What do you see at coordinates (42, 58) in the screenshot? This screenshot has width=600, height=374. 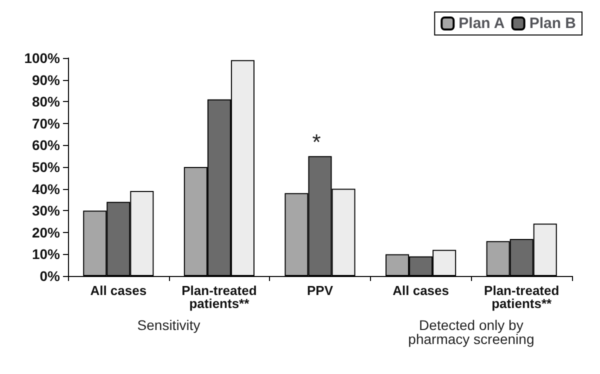 I see `y-tick-label: 100%` at bounding box center [42, 58].